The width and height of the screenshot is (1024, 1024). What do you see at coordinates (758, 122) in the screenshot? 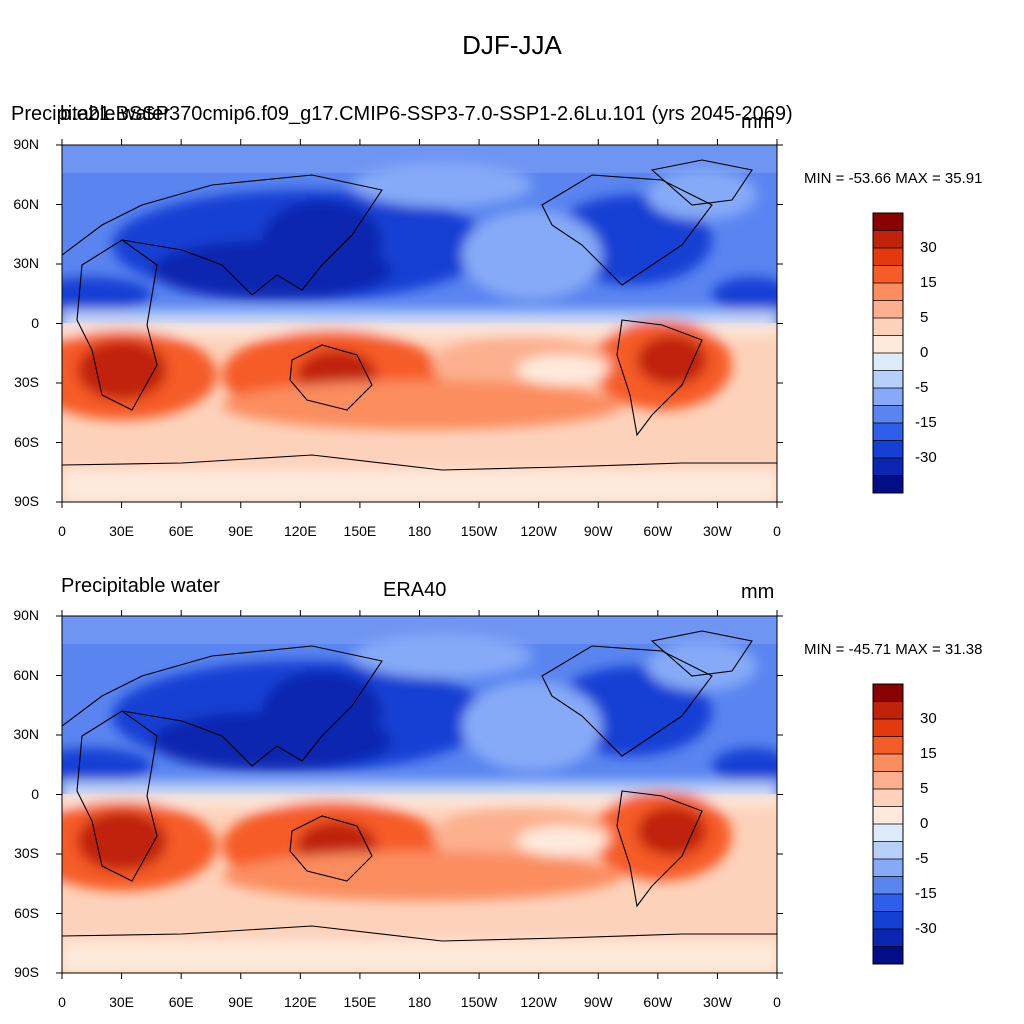
I see `panel1-units: mm` at bounding box center [758, 122].